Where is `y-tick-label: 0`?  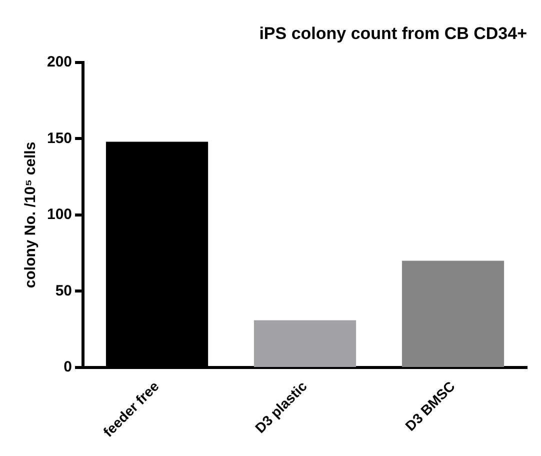 y-tick-label: 0 is located at coordinates (68, 367).